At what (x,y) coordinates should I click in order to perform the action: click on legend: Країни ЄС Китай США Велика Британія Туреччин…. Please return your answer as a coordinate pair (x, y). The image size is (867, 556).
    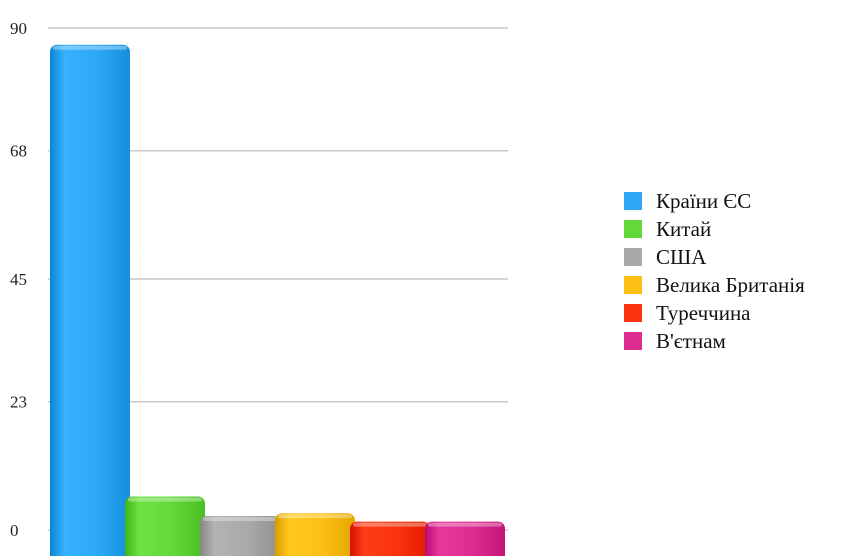
    Looking at the image, I should click on (714, 271).